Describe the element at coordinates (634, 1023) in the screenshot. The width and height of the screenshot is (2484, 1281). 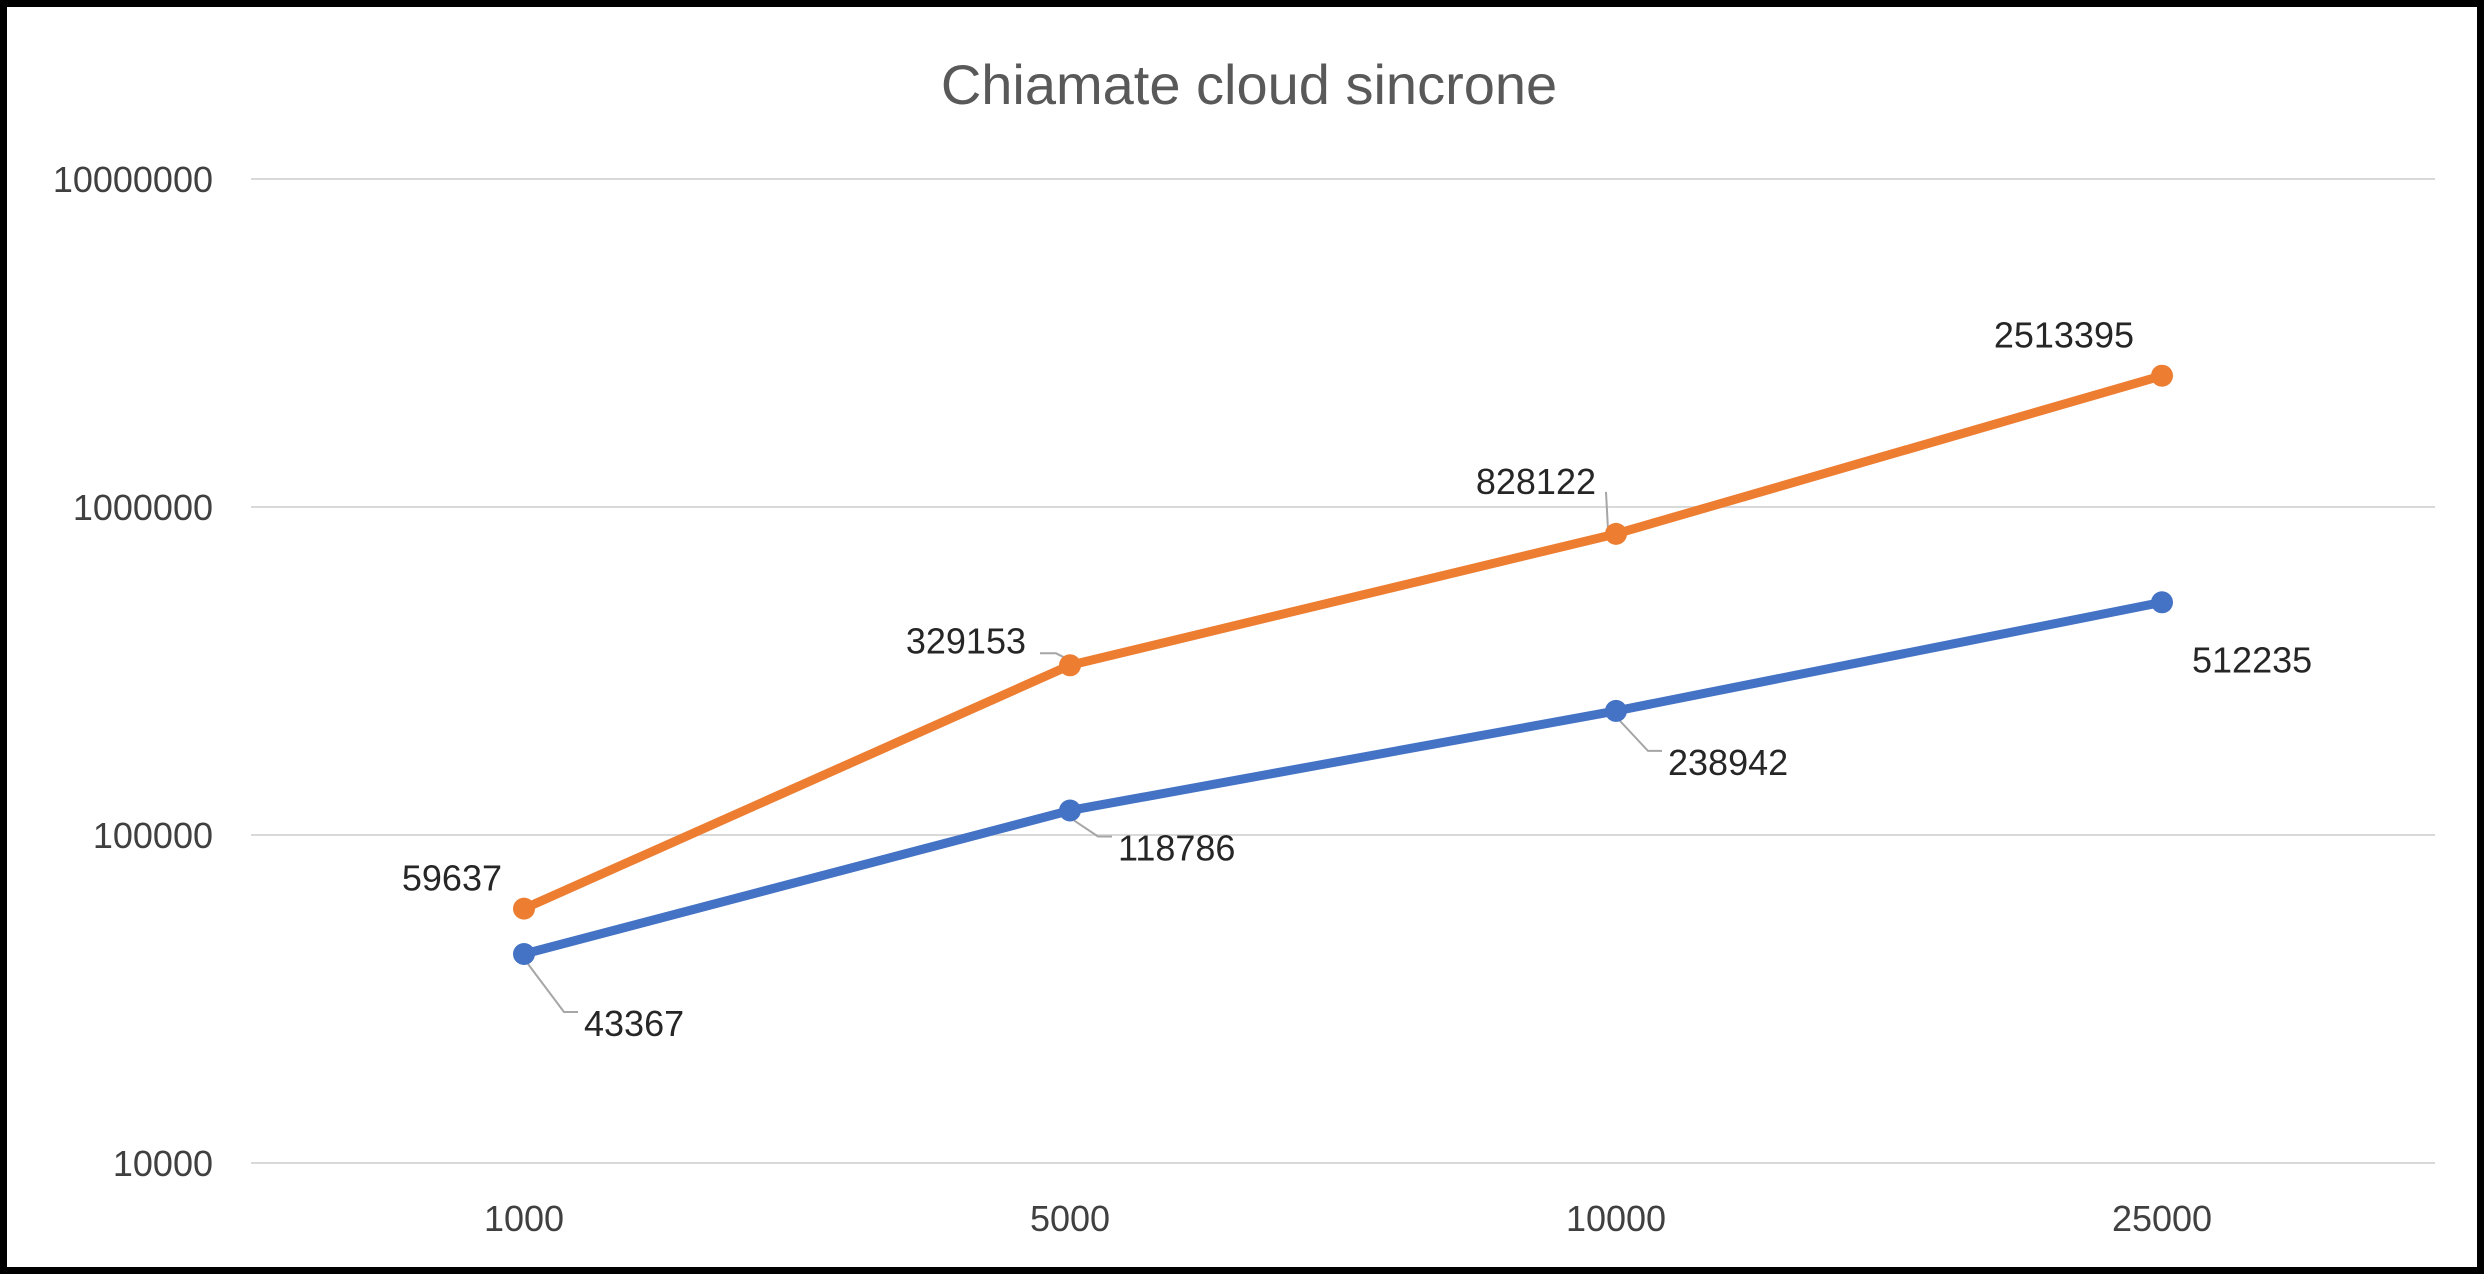
I see `data-label: 43367` at that location.